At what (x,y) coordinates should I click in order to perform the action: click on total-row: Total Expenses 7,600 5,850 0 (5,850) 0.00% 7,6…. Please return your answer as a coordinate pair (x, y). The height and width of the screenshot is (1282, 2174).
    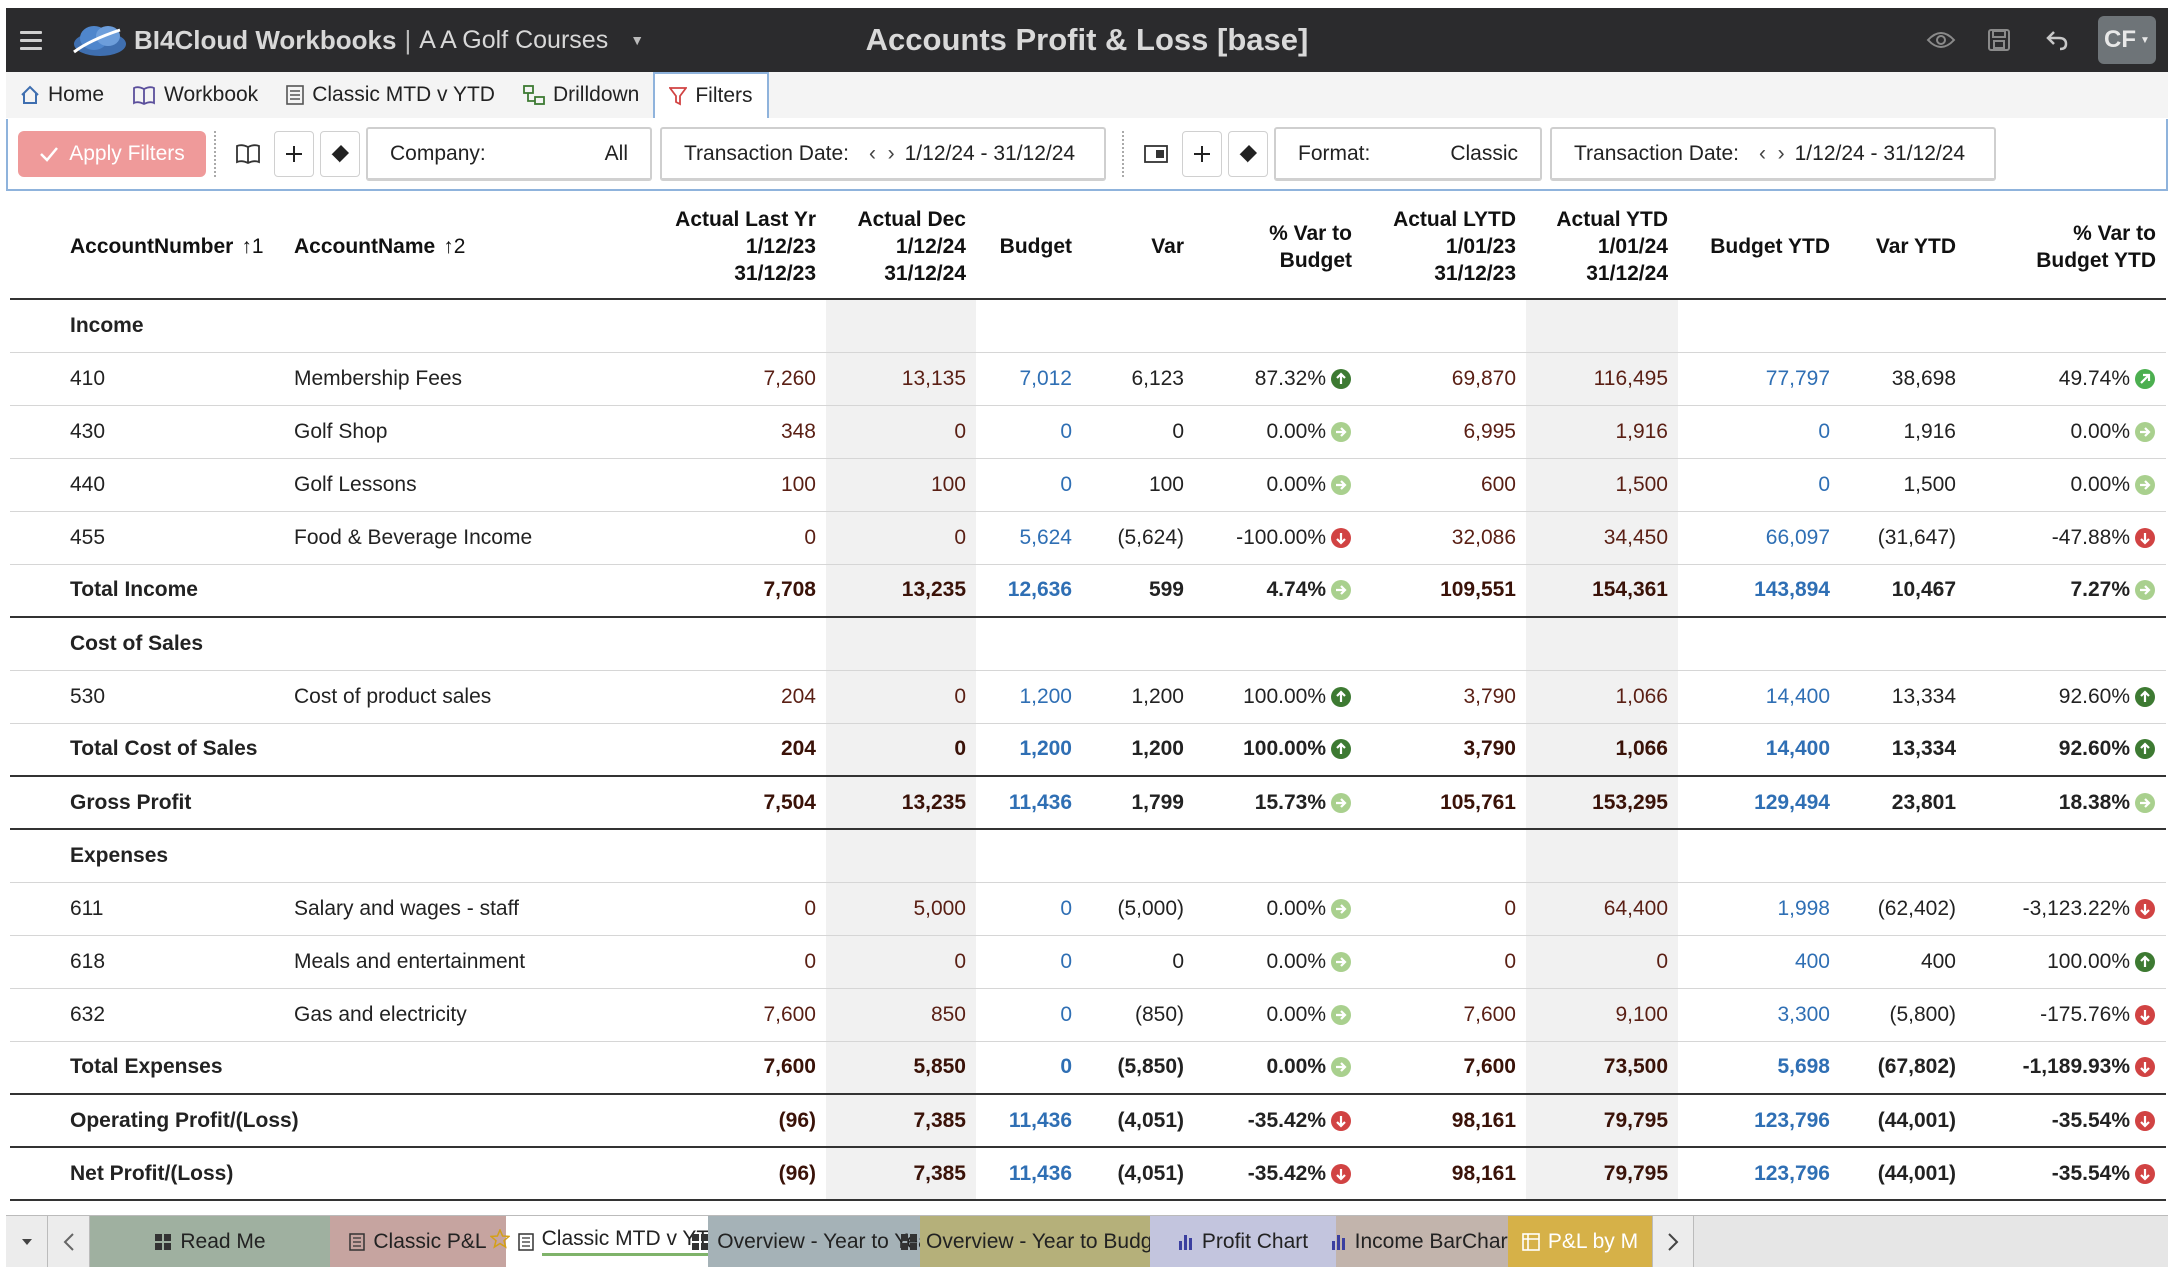
    Looking at the image, I should click on (1088, 1068).